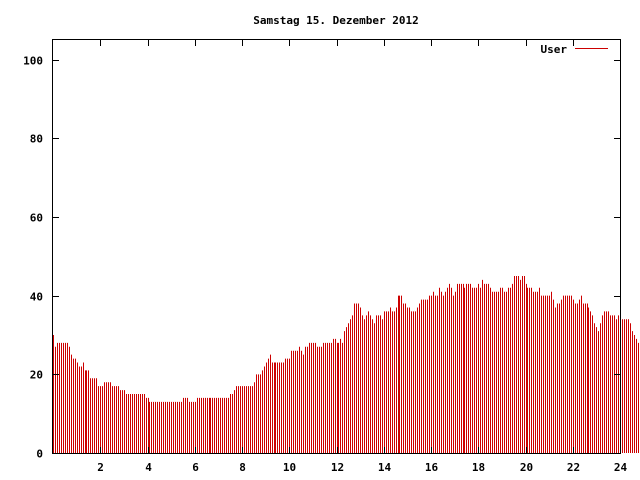 The width and height of the screenshot is (640, 480). What do you see at coordinates (336, 20) in the screenshot?
I see `chart-title: Samstag 15. Dezember 2012` at bounding box center [336, 20].